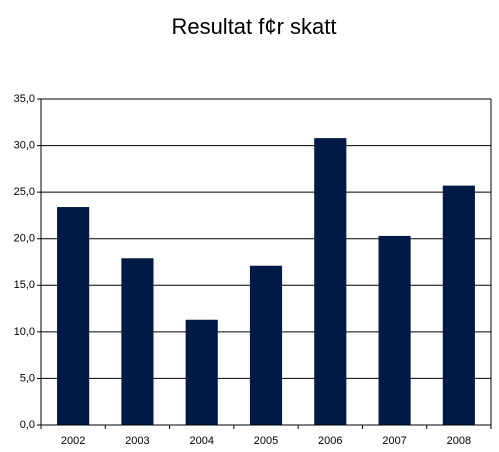 The height and width of the screenshot is (452, 499). I want to click on chart-title: Resultat f¢r skatt, so click(253, 26).